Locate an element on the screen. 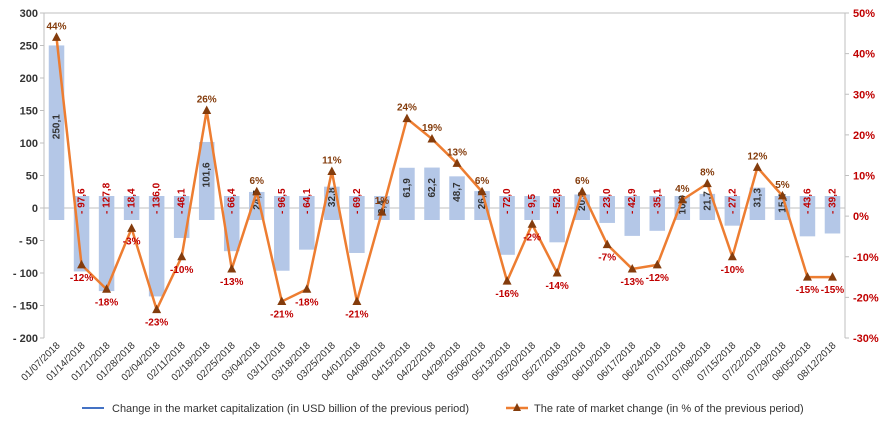 This screenshot has width=893, height=441. bar-value-label: - 69,2 is located at coordinates (357, 201).